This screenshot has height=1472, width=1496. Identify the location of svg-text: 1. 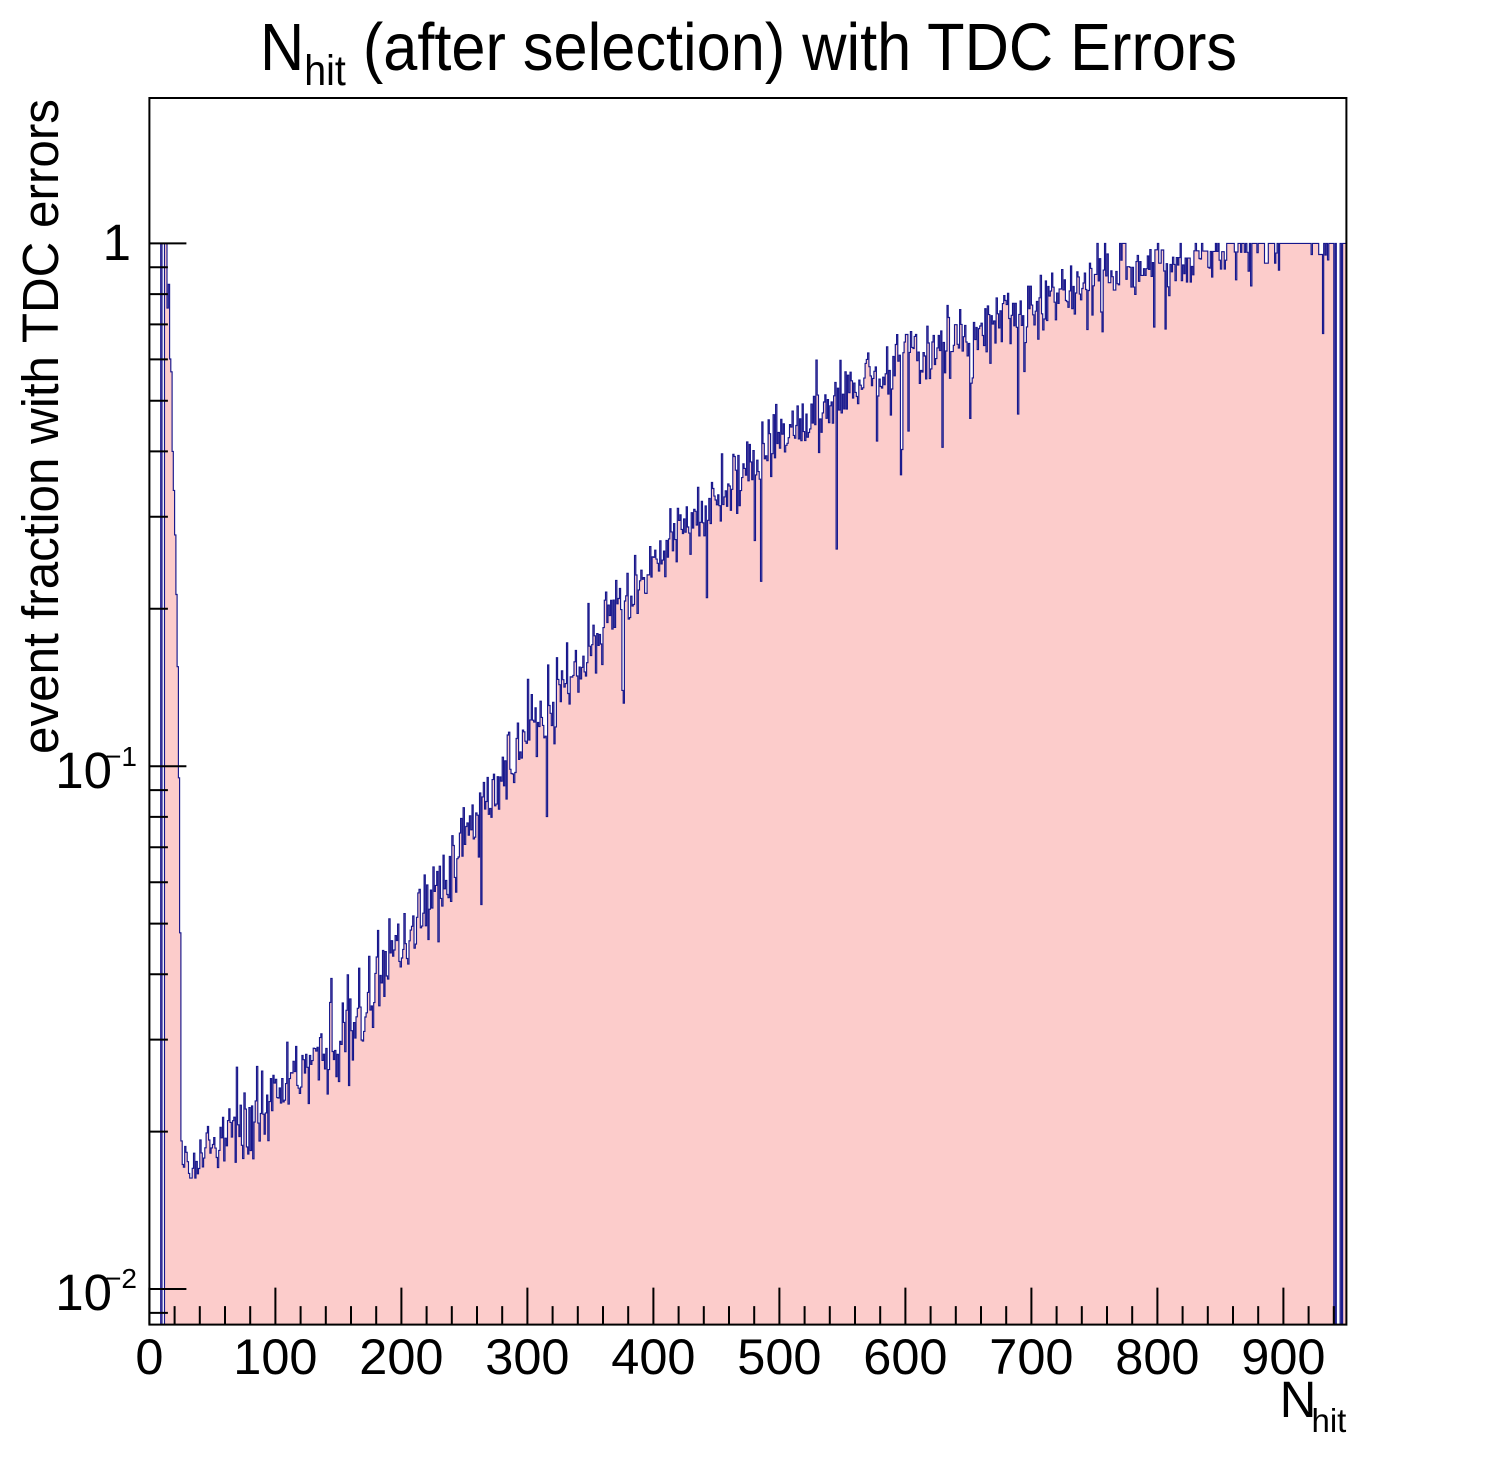
(117, 242).